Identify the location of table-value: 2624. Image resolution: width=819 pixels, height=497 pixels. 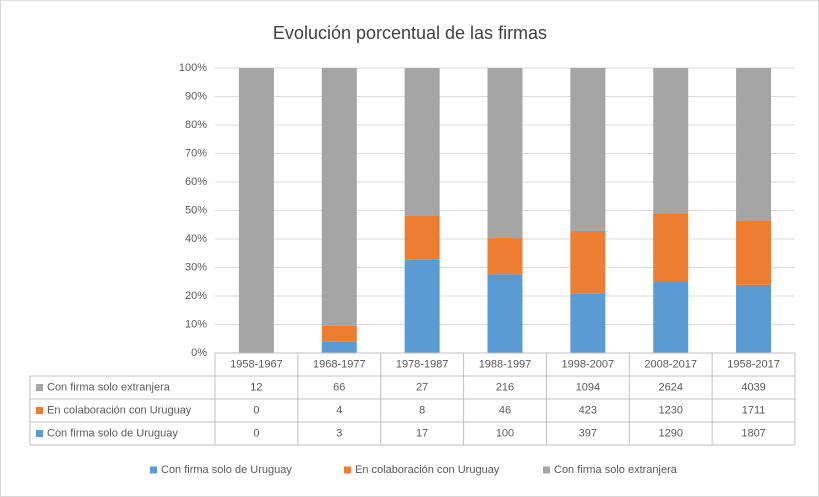
(670, 387).